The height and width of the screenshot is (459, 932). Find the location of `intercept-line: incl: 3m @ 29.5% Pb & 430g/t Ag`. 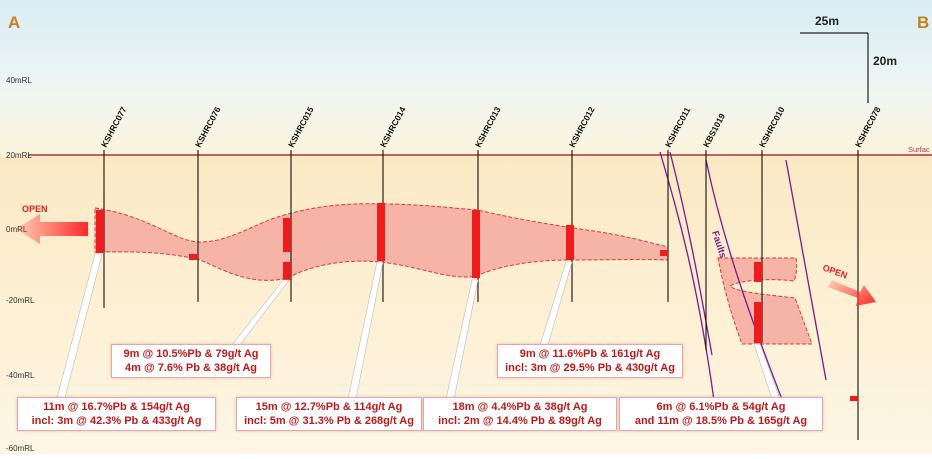

intercept-line: incl: 3m @ 29.5% Pb & 430g/t Ag is located at coordinates (590, 368).